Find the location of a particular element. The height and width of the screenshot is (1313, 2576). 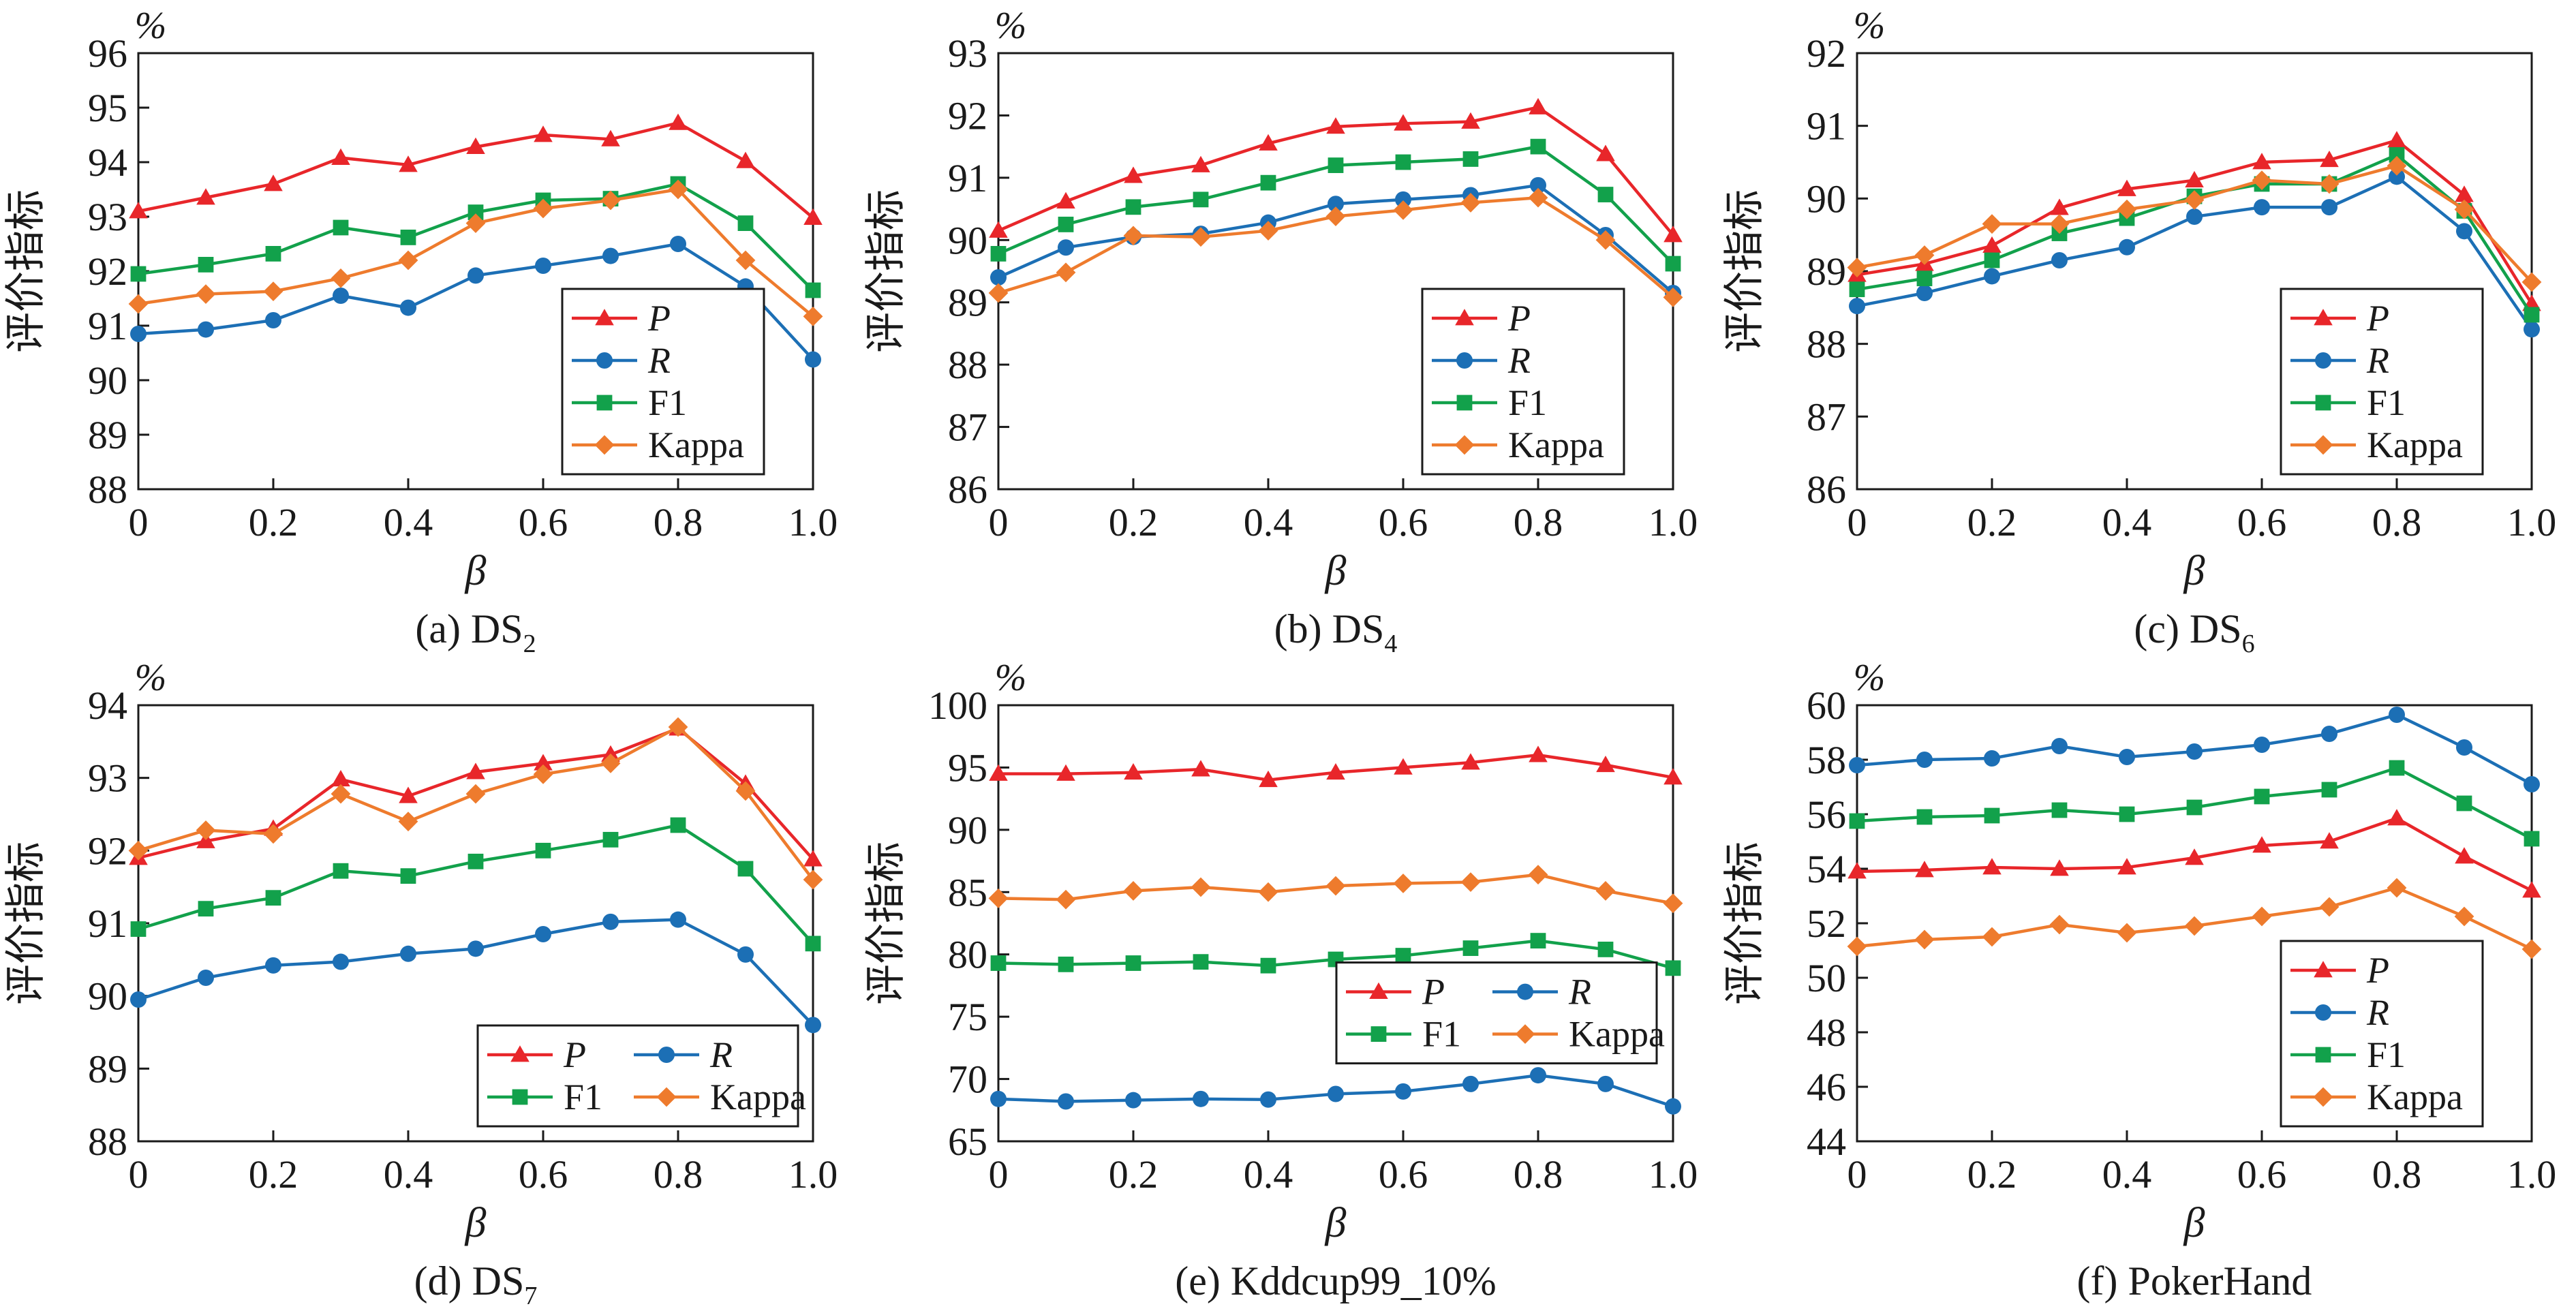

y-tick-label: 92 is located at coordinates (107, 272).